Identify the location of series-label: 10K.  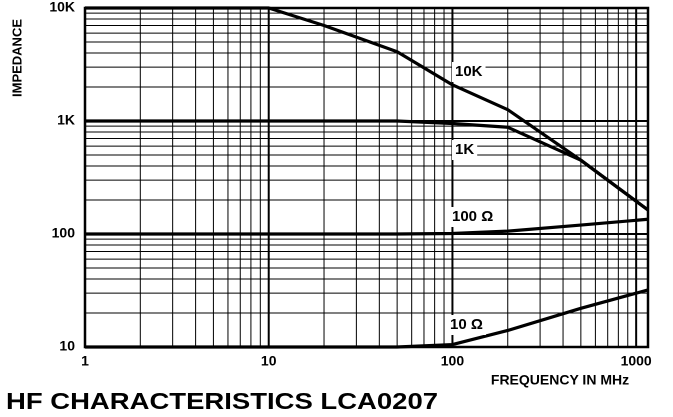
(469, 71).